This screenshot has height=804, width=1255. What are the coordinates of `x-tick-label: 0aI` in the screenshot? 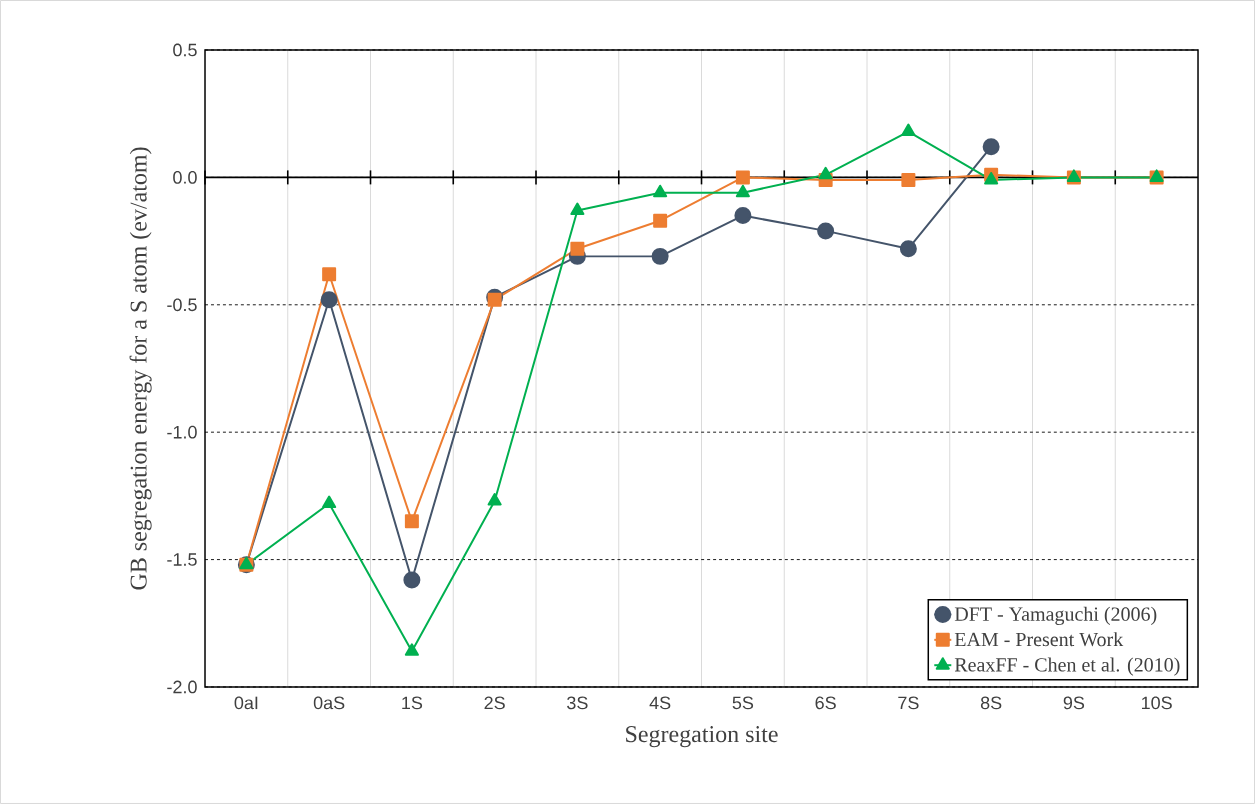 It's located at (246, 703).